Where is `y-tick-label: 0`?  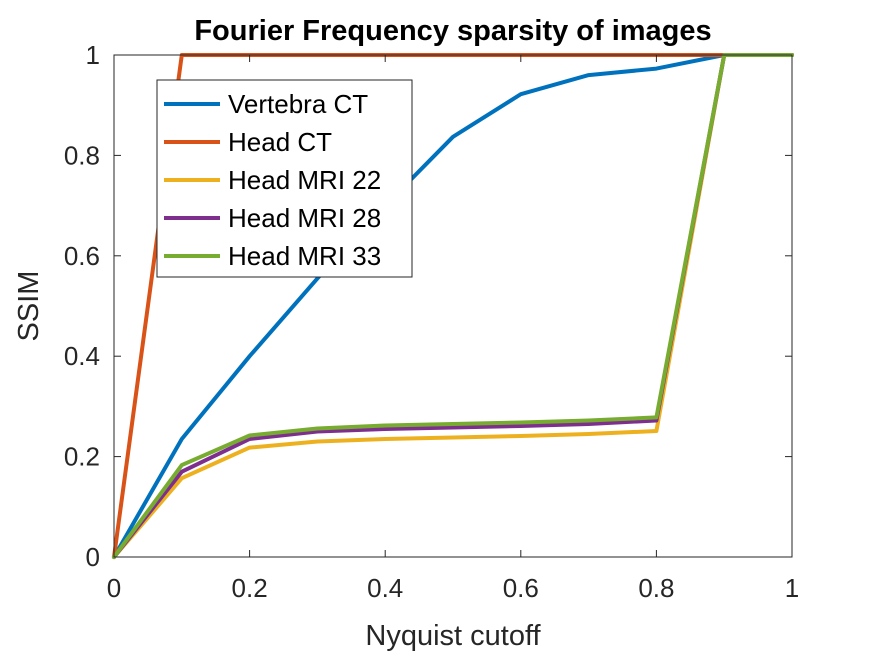 y-tick-label: 0 is located at coordinates (93, 557).